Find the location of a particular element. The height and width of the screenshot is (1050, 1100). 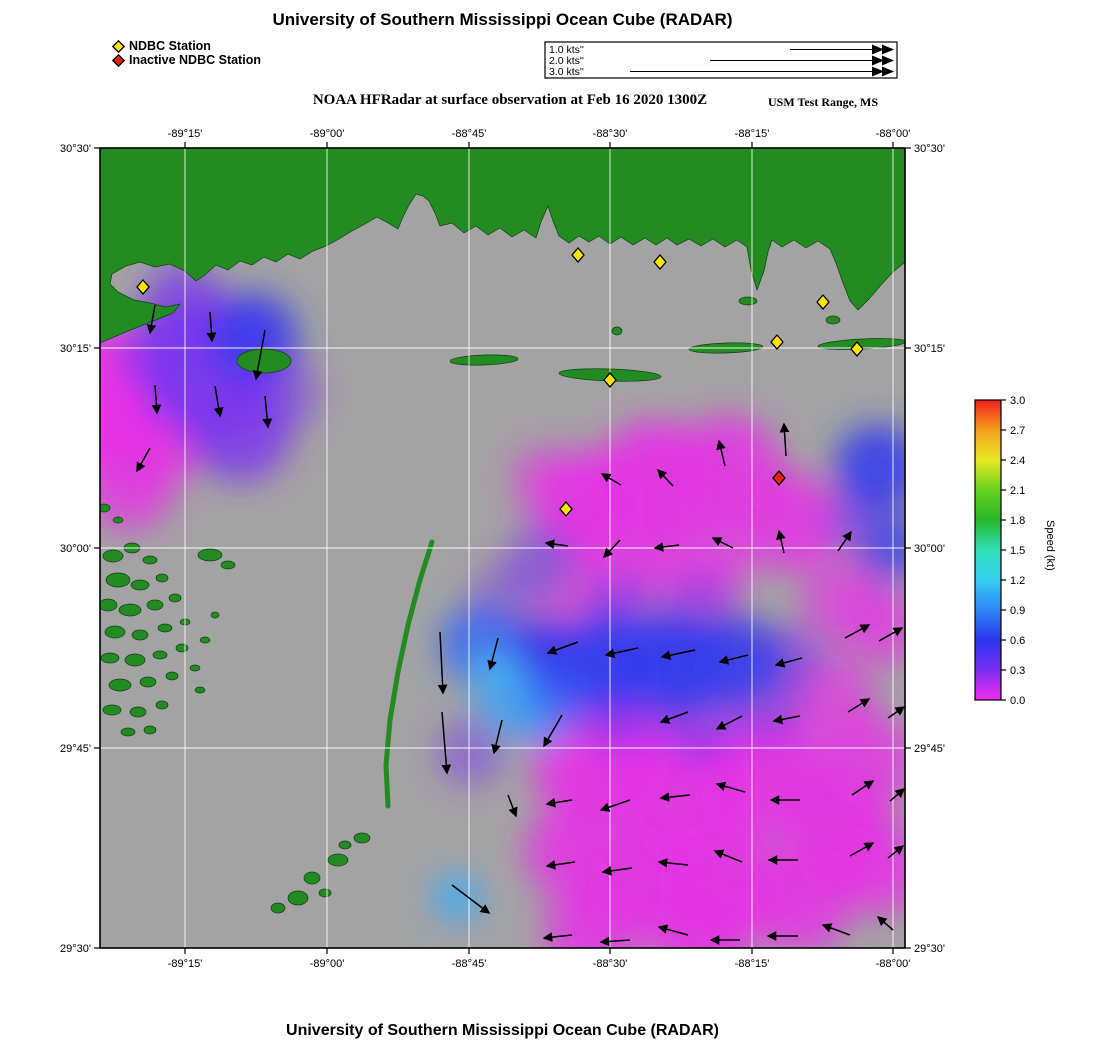

x-axis-tick-label: -88°45' is located at coordinates (469, 964).